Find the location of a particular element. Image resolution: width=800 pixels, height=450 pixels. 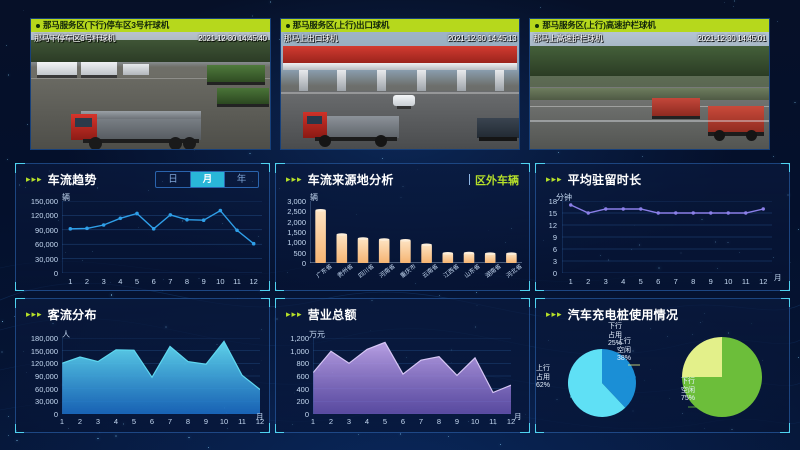

y-tick-label: 1,500 is located at coordinates (296, 232).